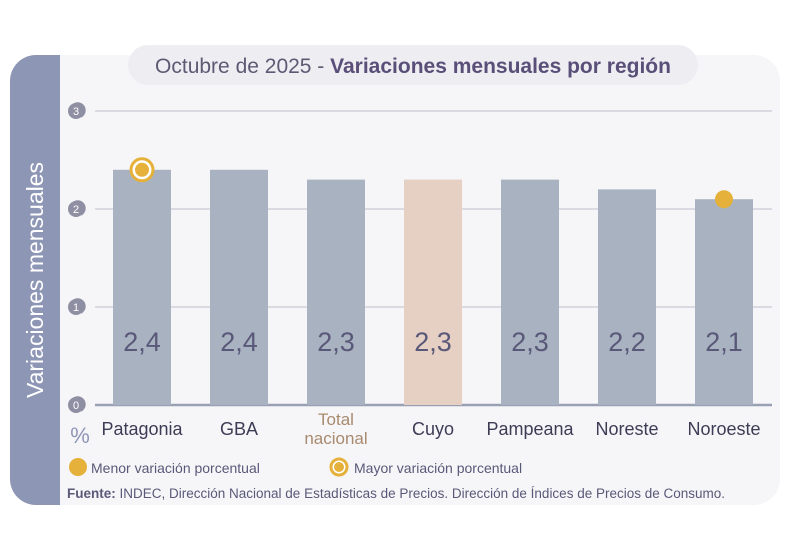 Image resolution: width=800 pixels, height=547 pixels. What do you see at coordinates (724, 302) in the screenshot?
I see `bar-noroeste` at bounding box center [724, 302].